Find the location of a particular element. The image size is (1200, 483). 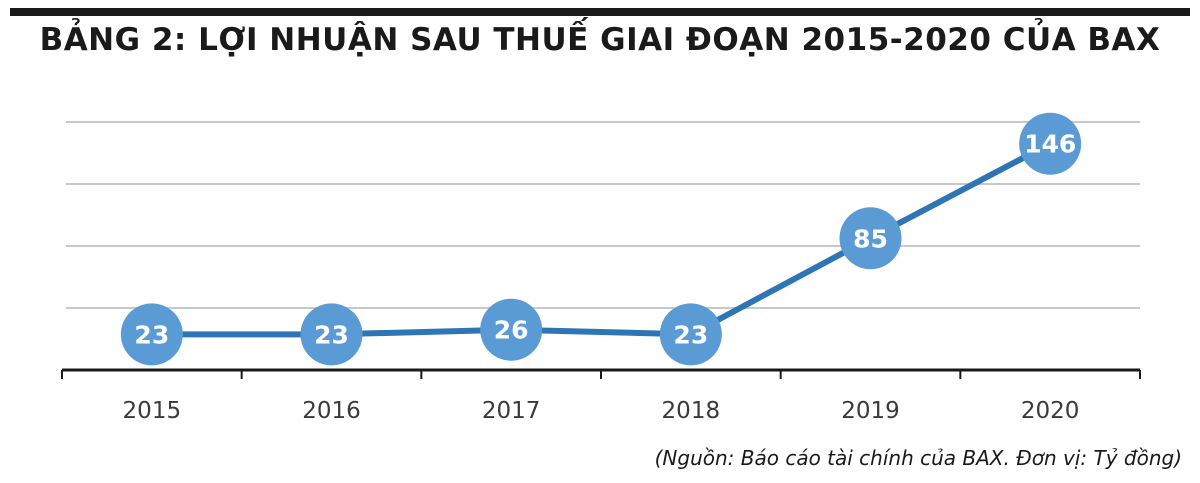

x-tick-label: 2015 is located at coordinates (152, 411).